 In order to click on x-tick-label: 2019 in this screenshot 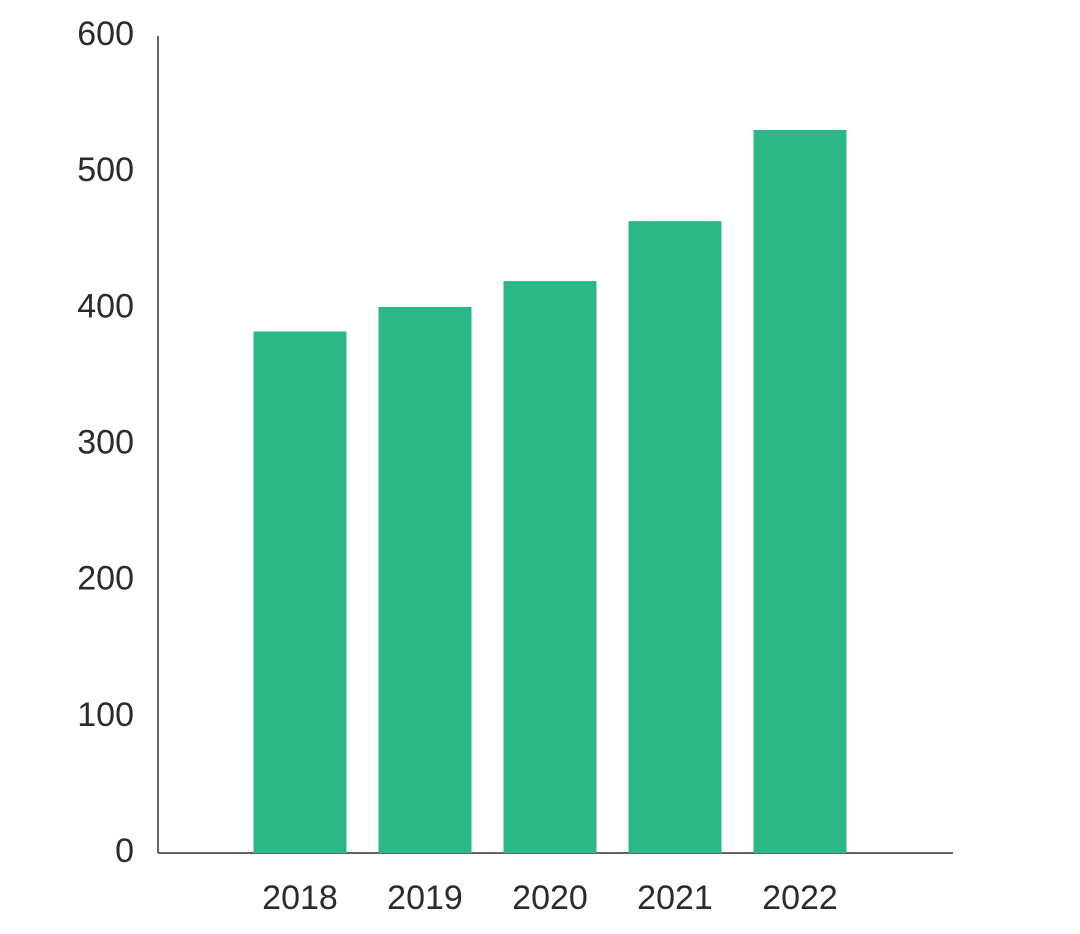, I will do `click(425, 898)`.